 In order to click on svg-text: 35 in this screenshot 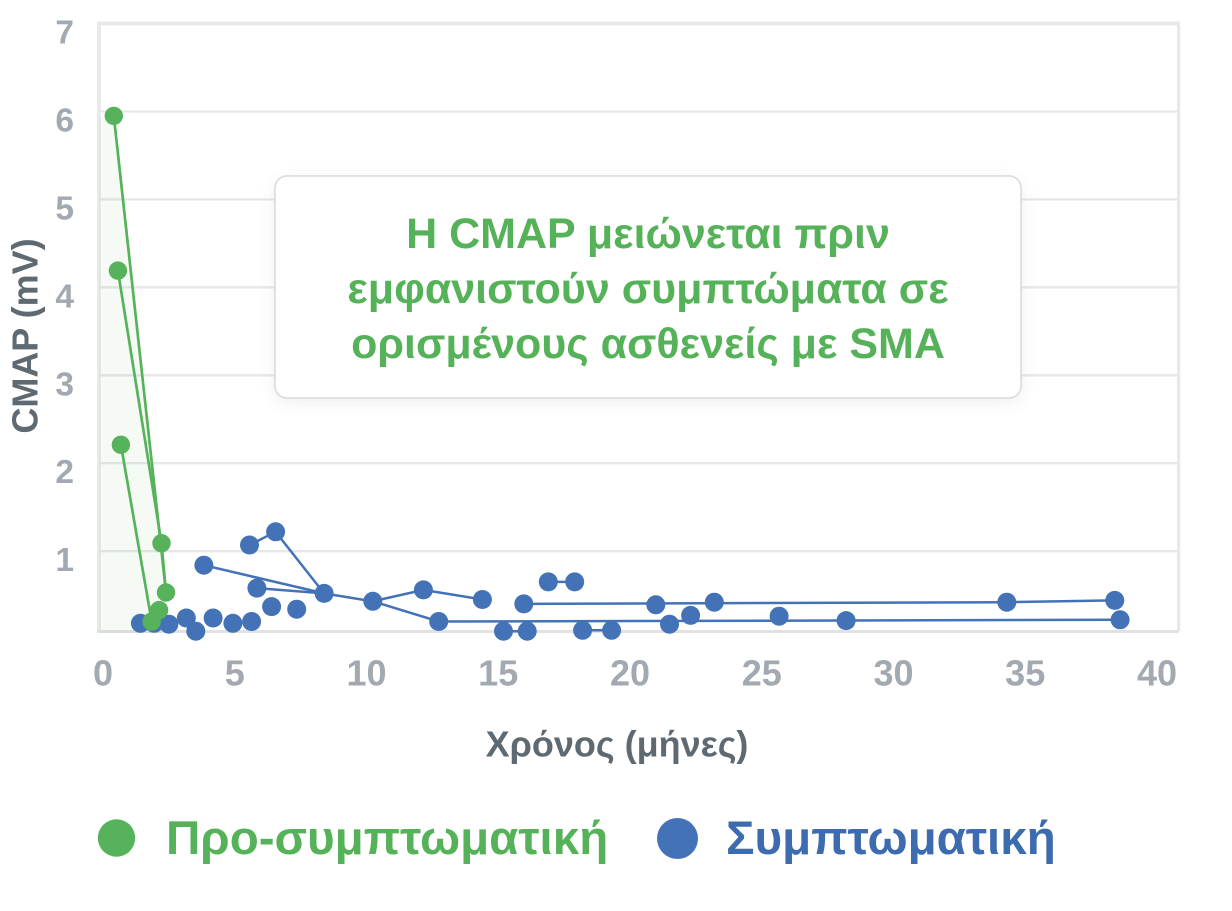, I will do `click(1025, 673)`.